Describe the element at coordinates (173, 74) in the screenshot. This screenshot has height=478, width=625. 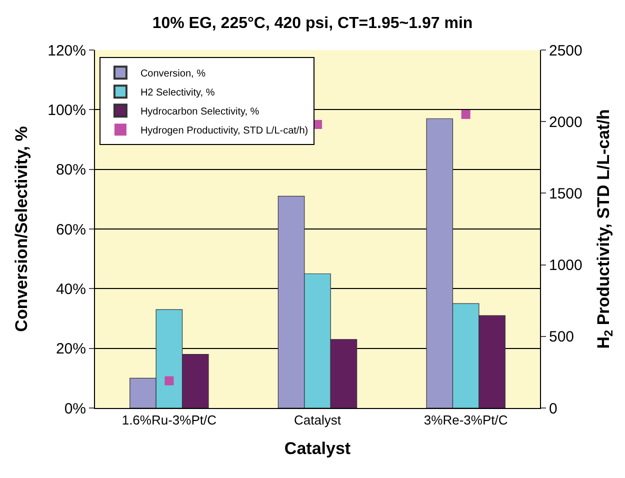
I see `legend-label: Conversion, %` at that location.